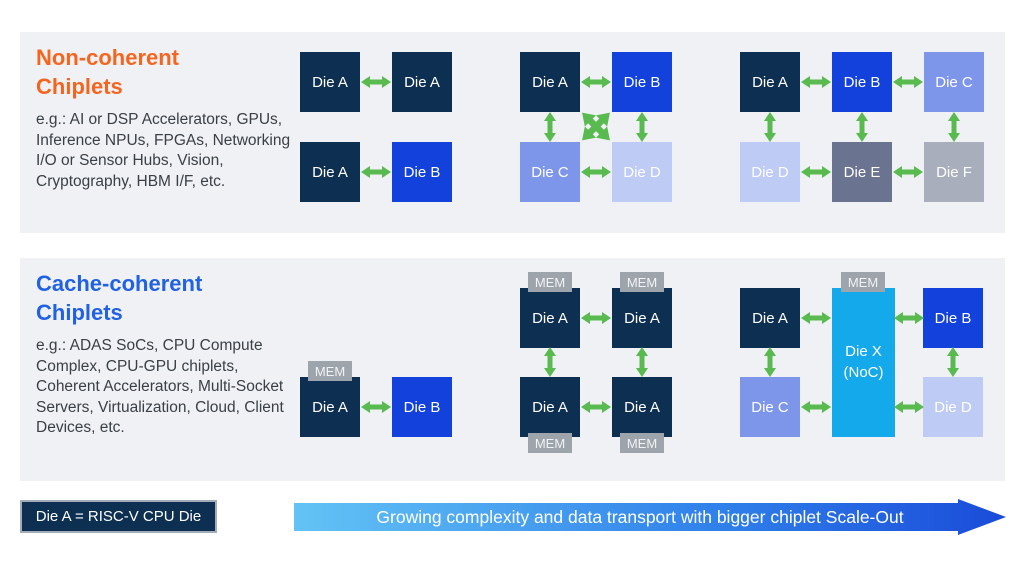  Describe the element at coordinates (863, 362) in the screenshot. I see `die-noc-hub-box: Die X (NoC)` at that location.